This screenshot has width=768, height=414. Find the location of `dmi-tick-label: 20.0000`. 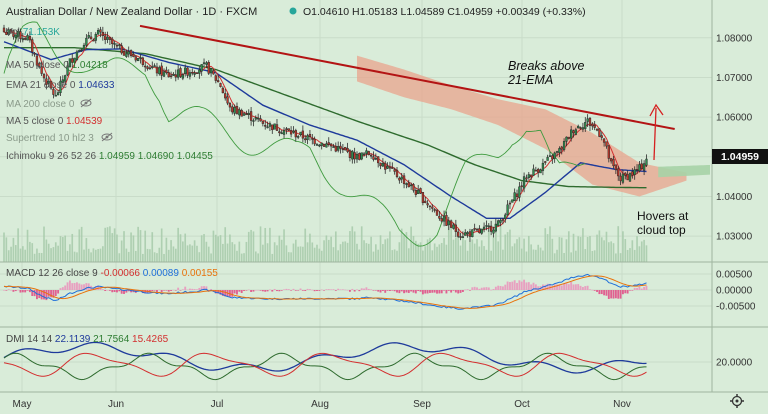

dmi-tick-label: 20.0000 is located at coordinates (734, 363).